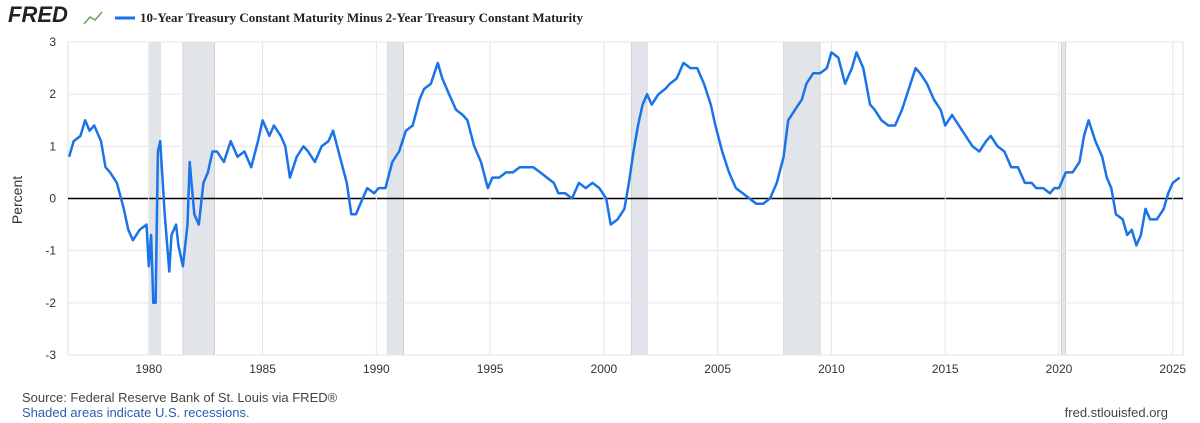 Image resolution: width=1200 pixels, height=423 pixels. What do you see at coordinates (490, 369) in the screenshot?
I see `x-tick-label: 1995` at bounding box center [490, 369].